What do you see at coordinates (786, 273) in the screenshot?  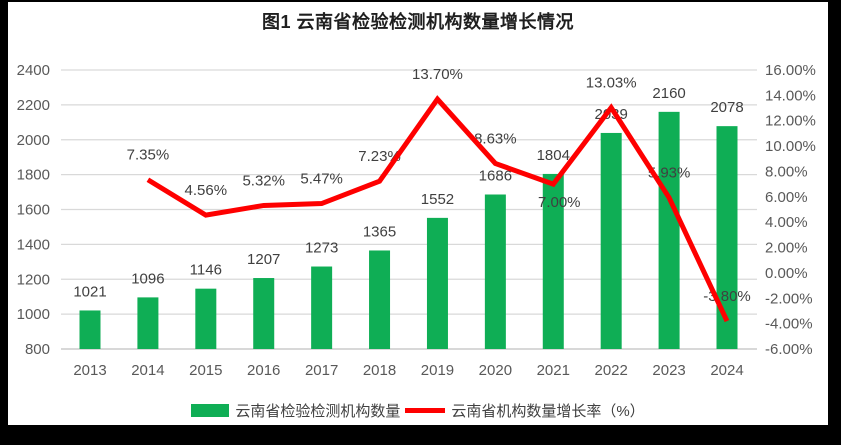 I see `y-right-tick-label: 0.00%` at bounding box center [786, 273].